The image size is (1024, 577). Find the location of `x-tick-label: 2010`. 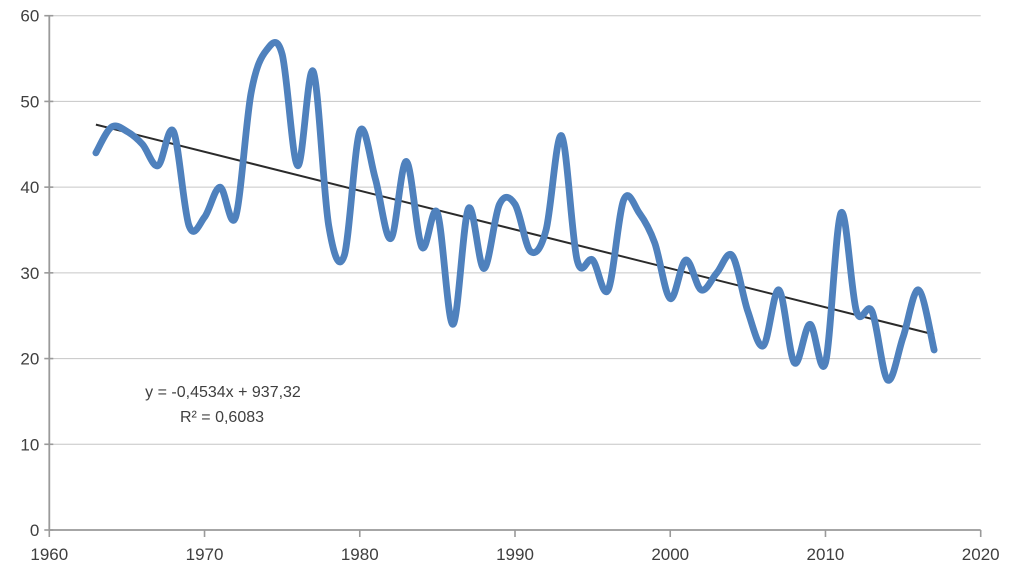

x-tick-label: 2010 is located at coordinates (826, 554).